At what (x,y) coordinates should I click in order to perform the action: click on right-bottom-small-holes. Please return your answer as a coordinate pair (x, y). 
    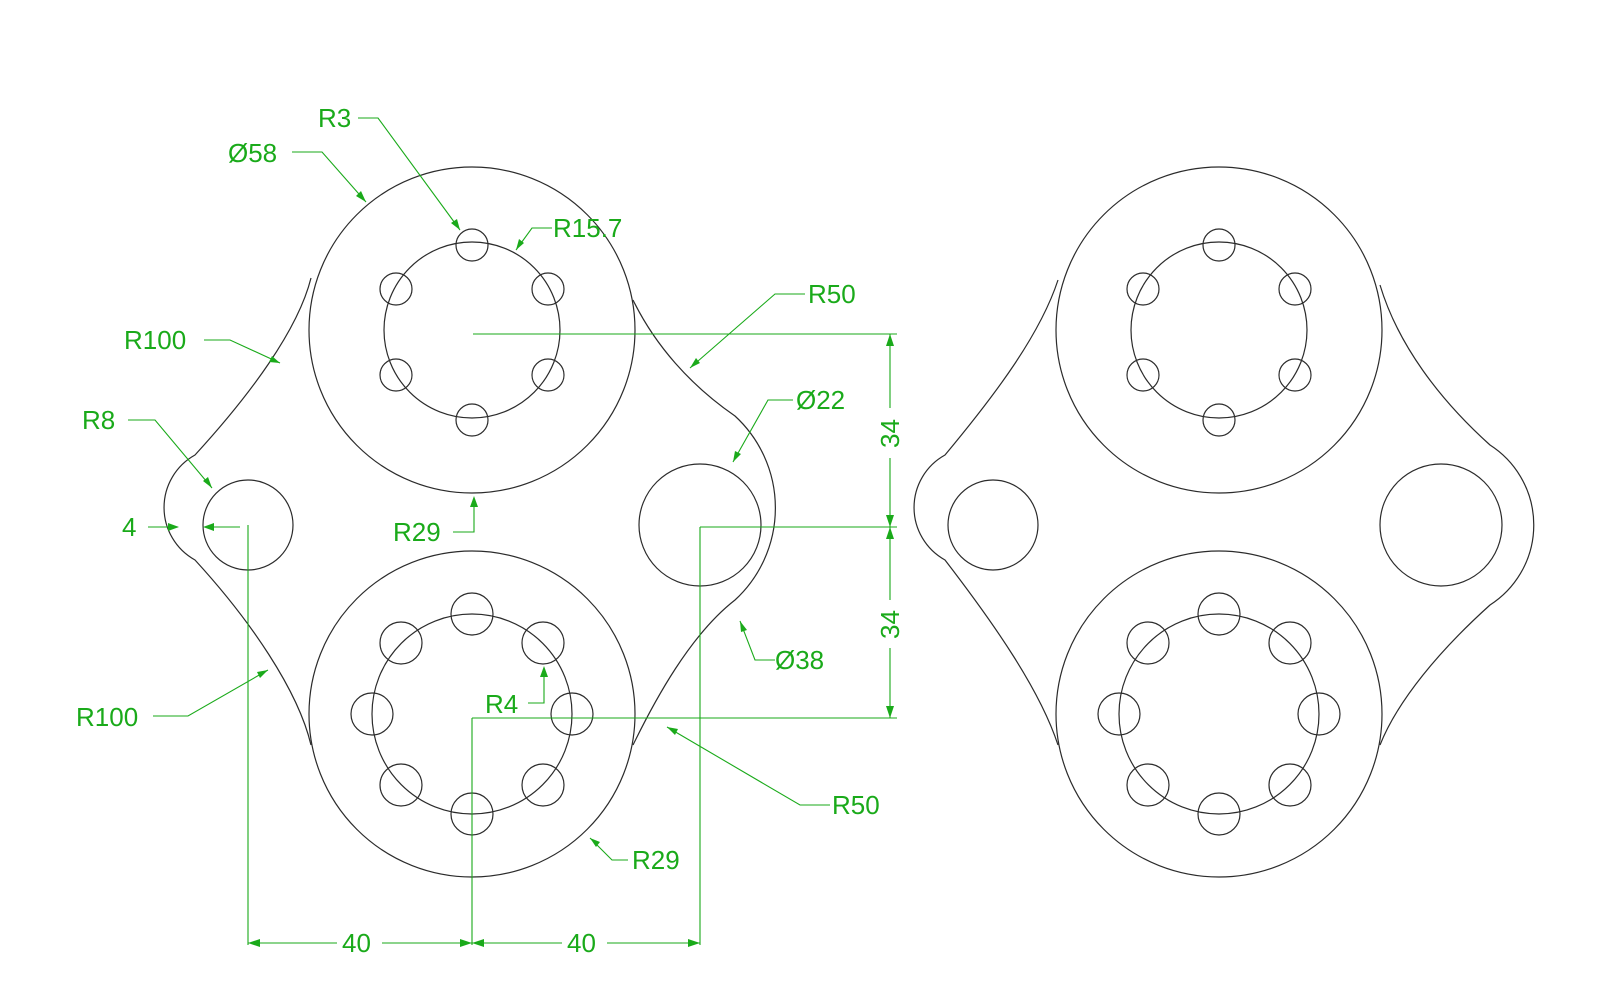
    Looking at the image, I should click on (1219, 714).